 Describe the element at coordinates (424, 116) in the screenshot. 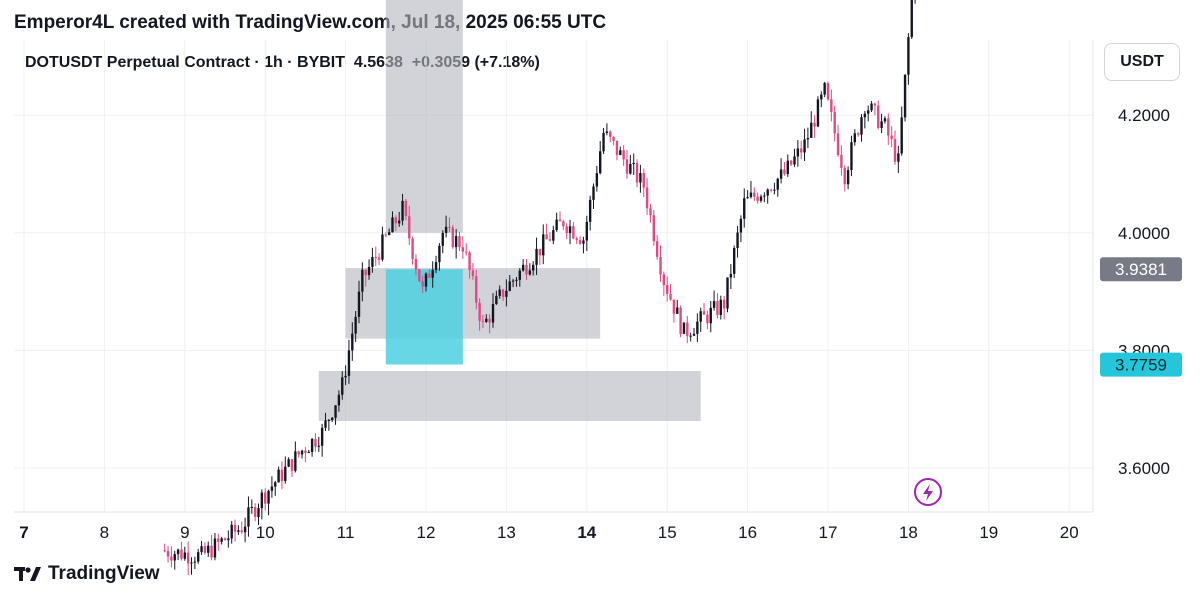

I see `zone-gray` at that location.